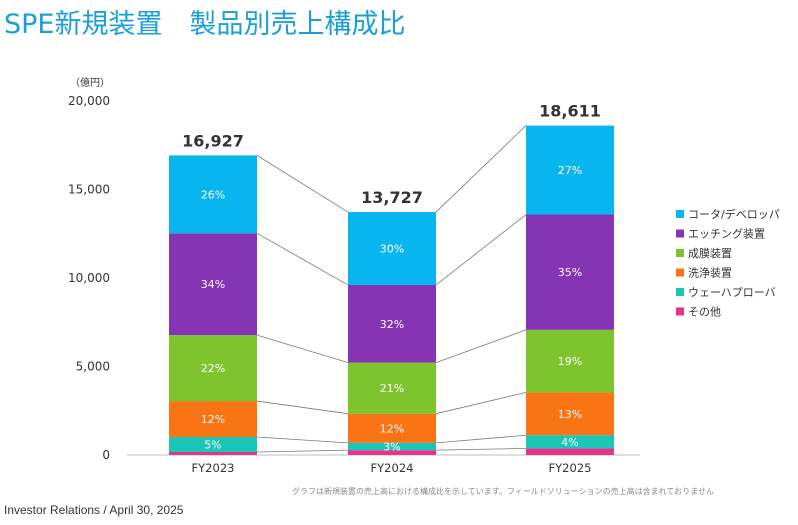  I want to click on segment-percent-label: 3%, so click(391, 446).